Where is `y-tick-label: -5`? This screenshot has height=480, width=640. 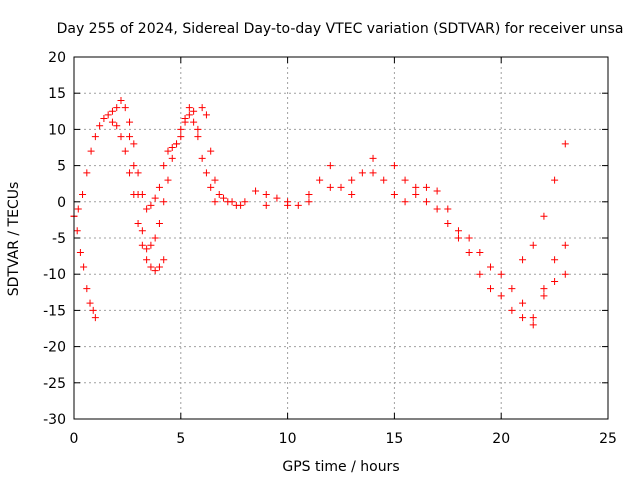 y-tick-label: -5 is located at coordinates (59, 239).